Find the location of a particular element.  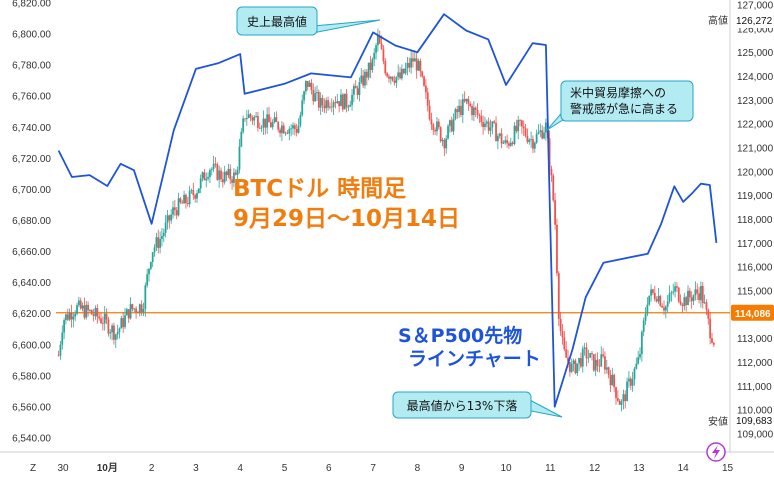

x-axis-tick: 13 is located at coordinates (639, 468).